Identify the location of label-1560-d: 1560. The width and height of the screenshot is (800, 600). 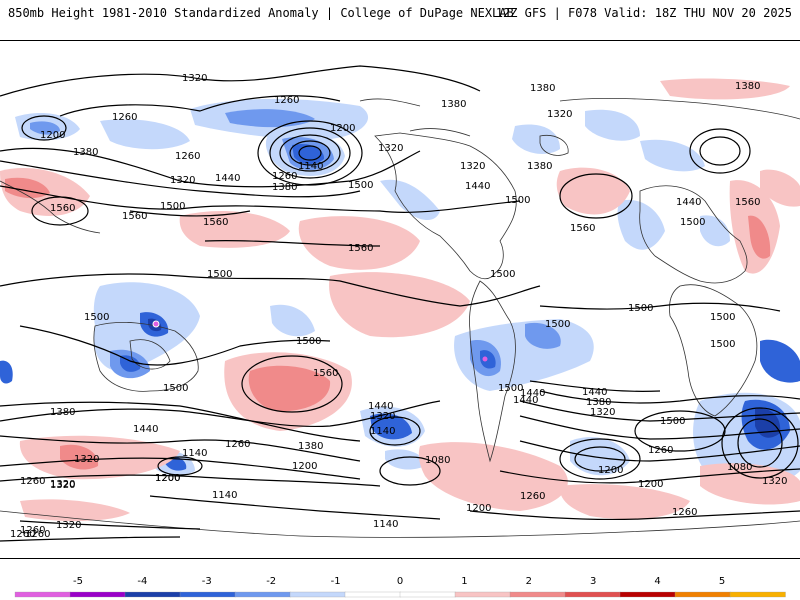
(360, 248).